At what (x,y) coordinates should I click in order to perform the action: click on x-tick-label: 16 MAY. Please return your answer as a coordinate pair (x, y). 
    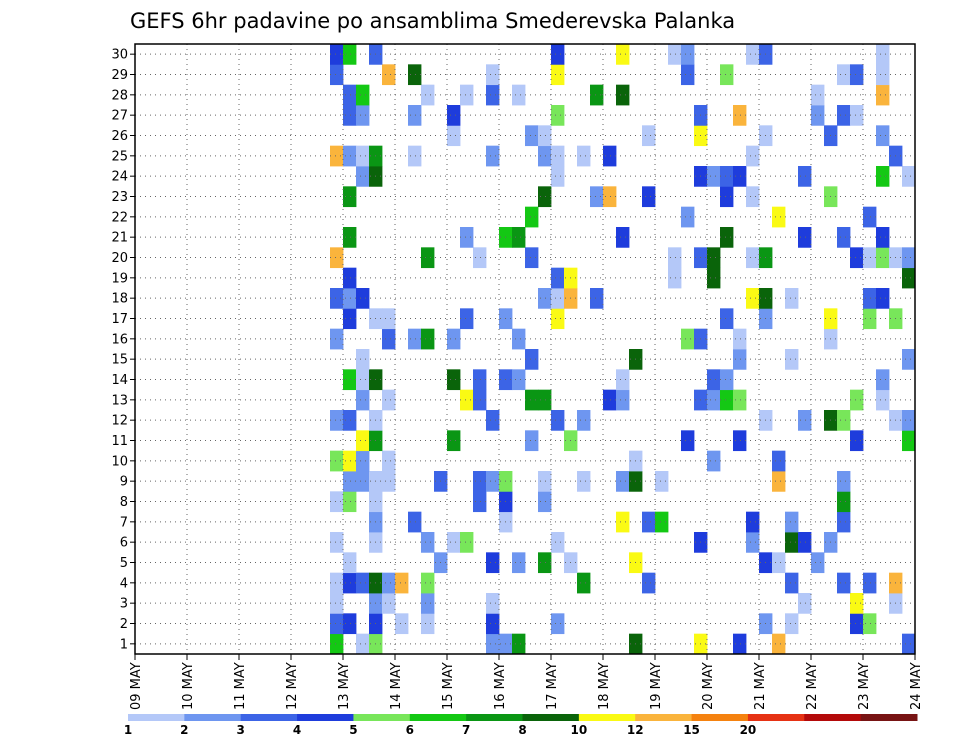
    Looking at the image, I should click on (500, 686).